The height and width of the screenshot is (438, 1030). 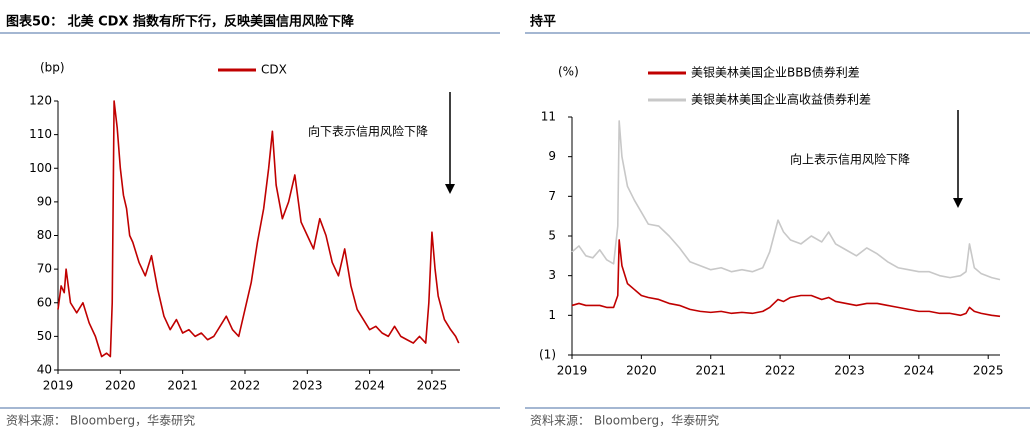 What do you see at coordinates (552, 236) in the screenshot?
I see `y-tick-label: 5` at bounding box center [552, 236].